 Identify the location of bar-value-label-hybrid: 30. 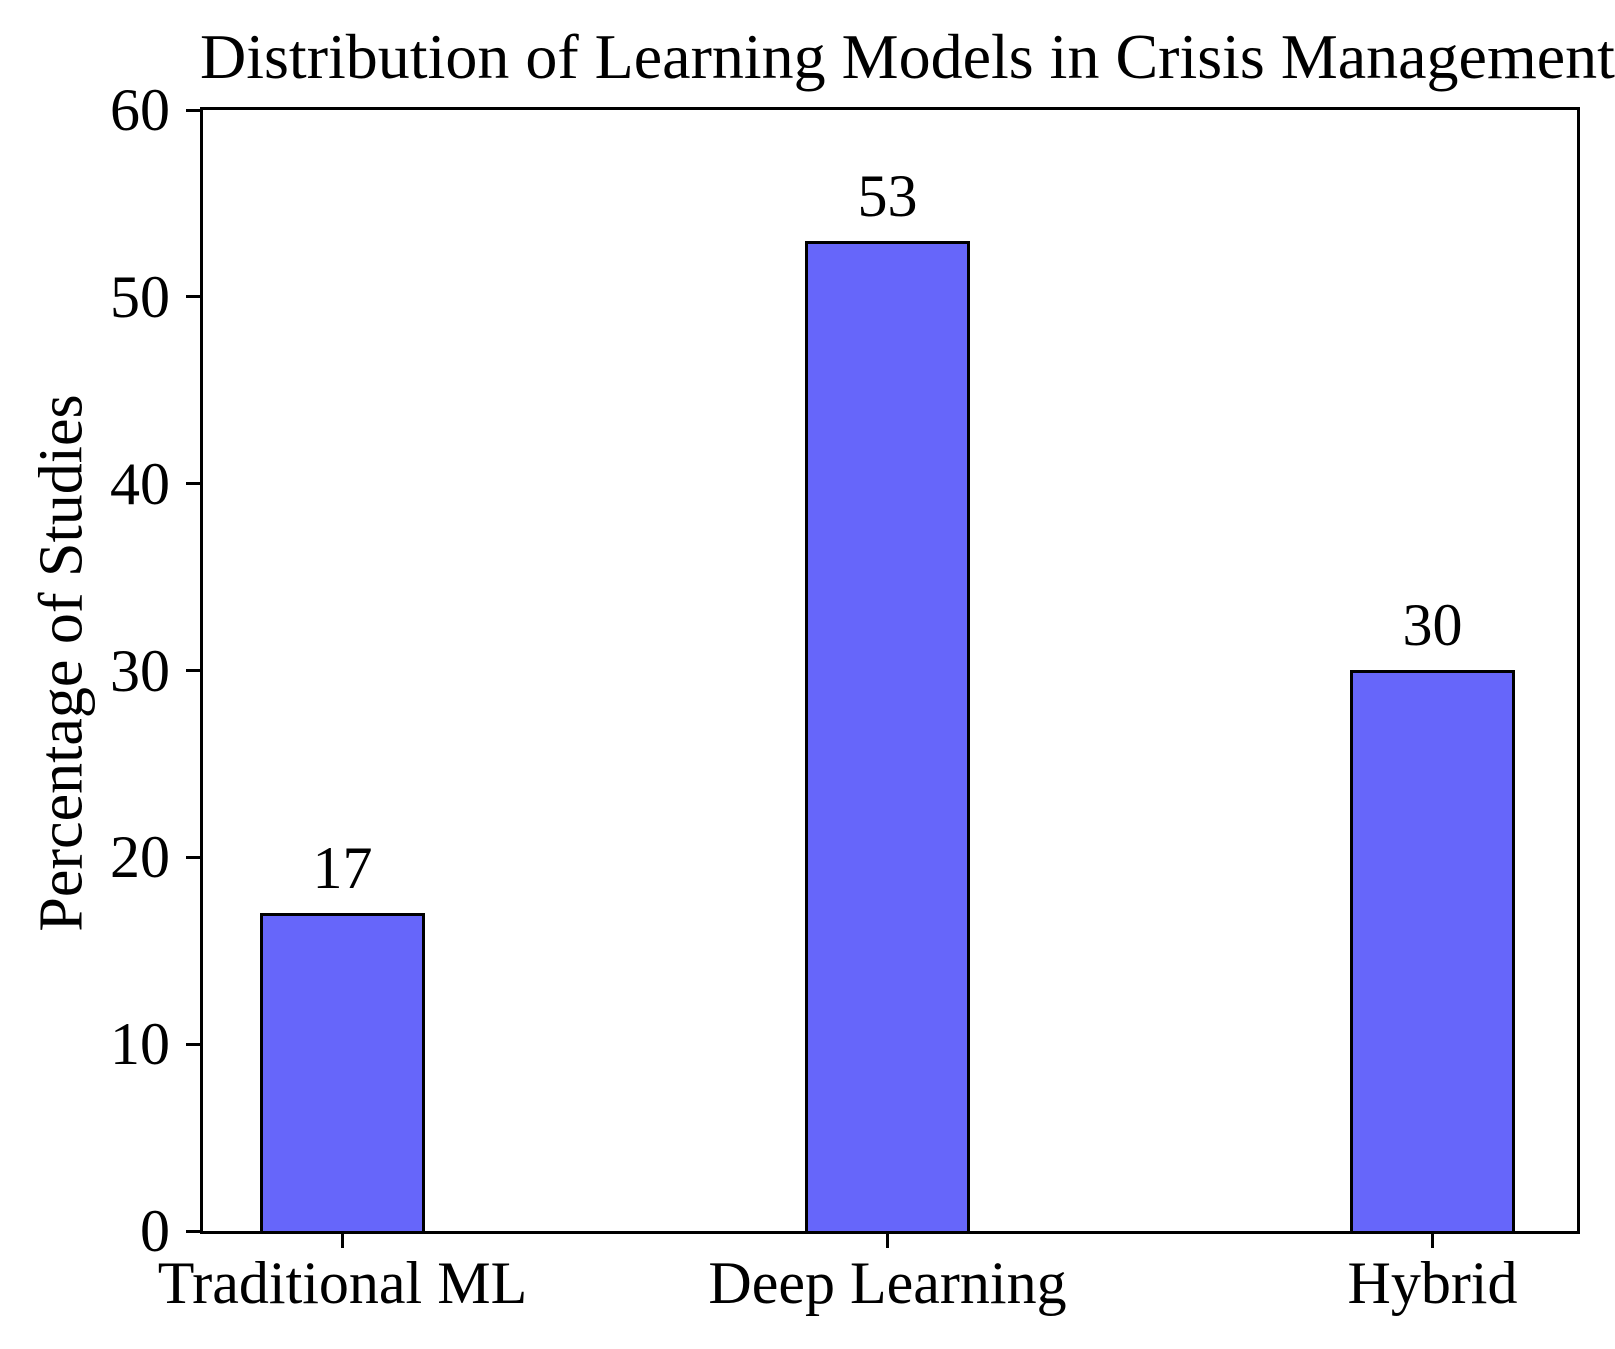
(1432, 625).